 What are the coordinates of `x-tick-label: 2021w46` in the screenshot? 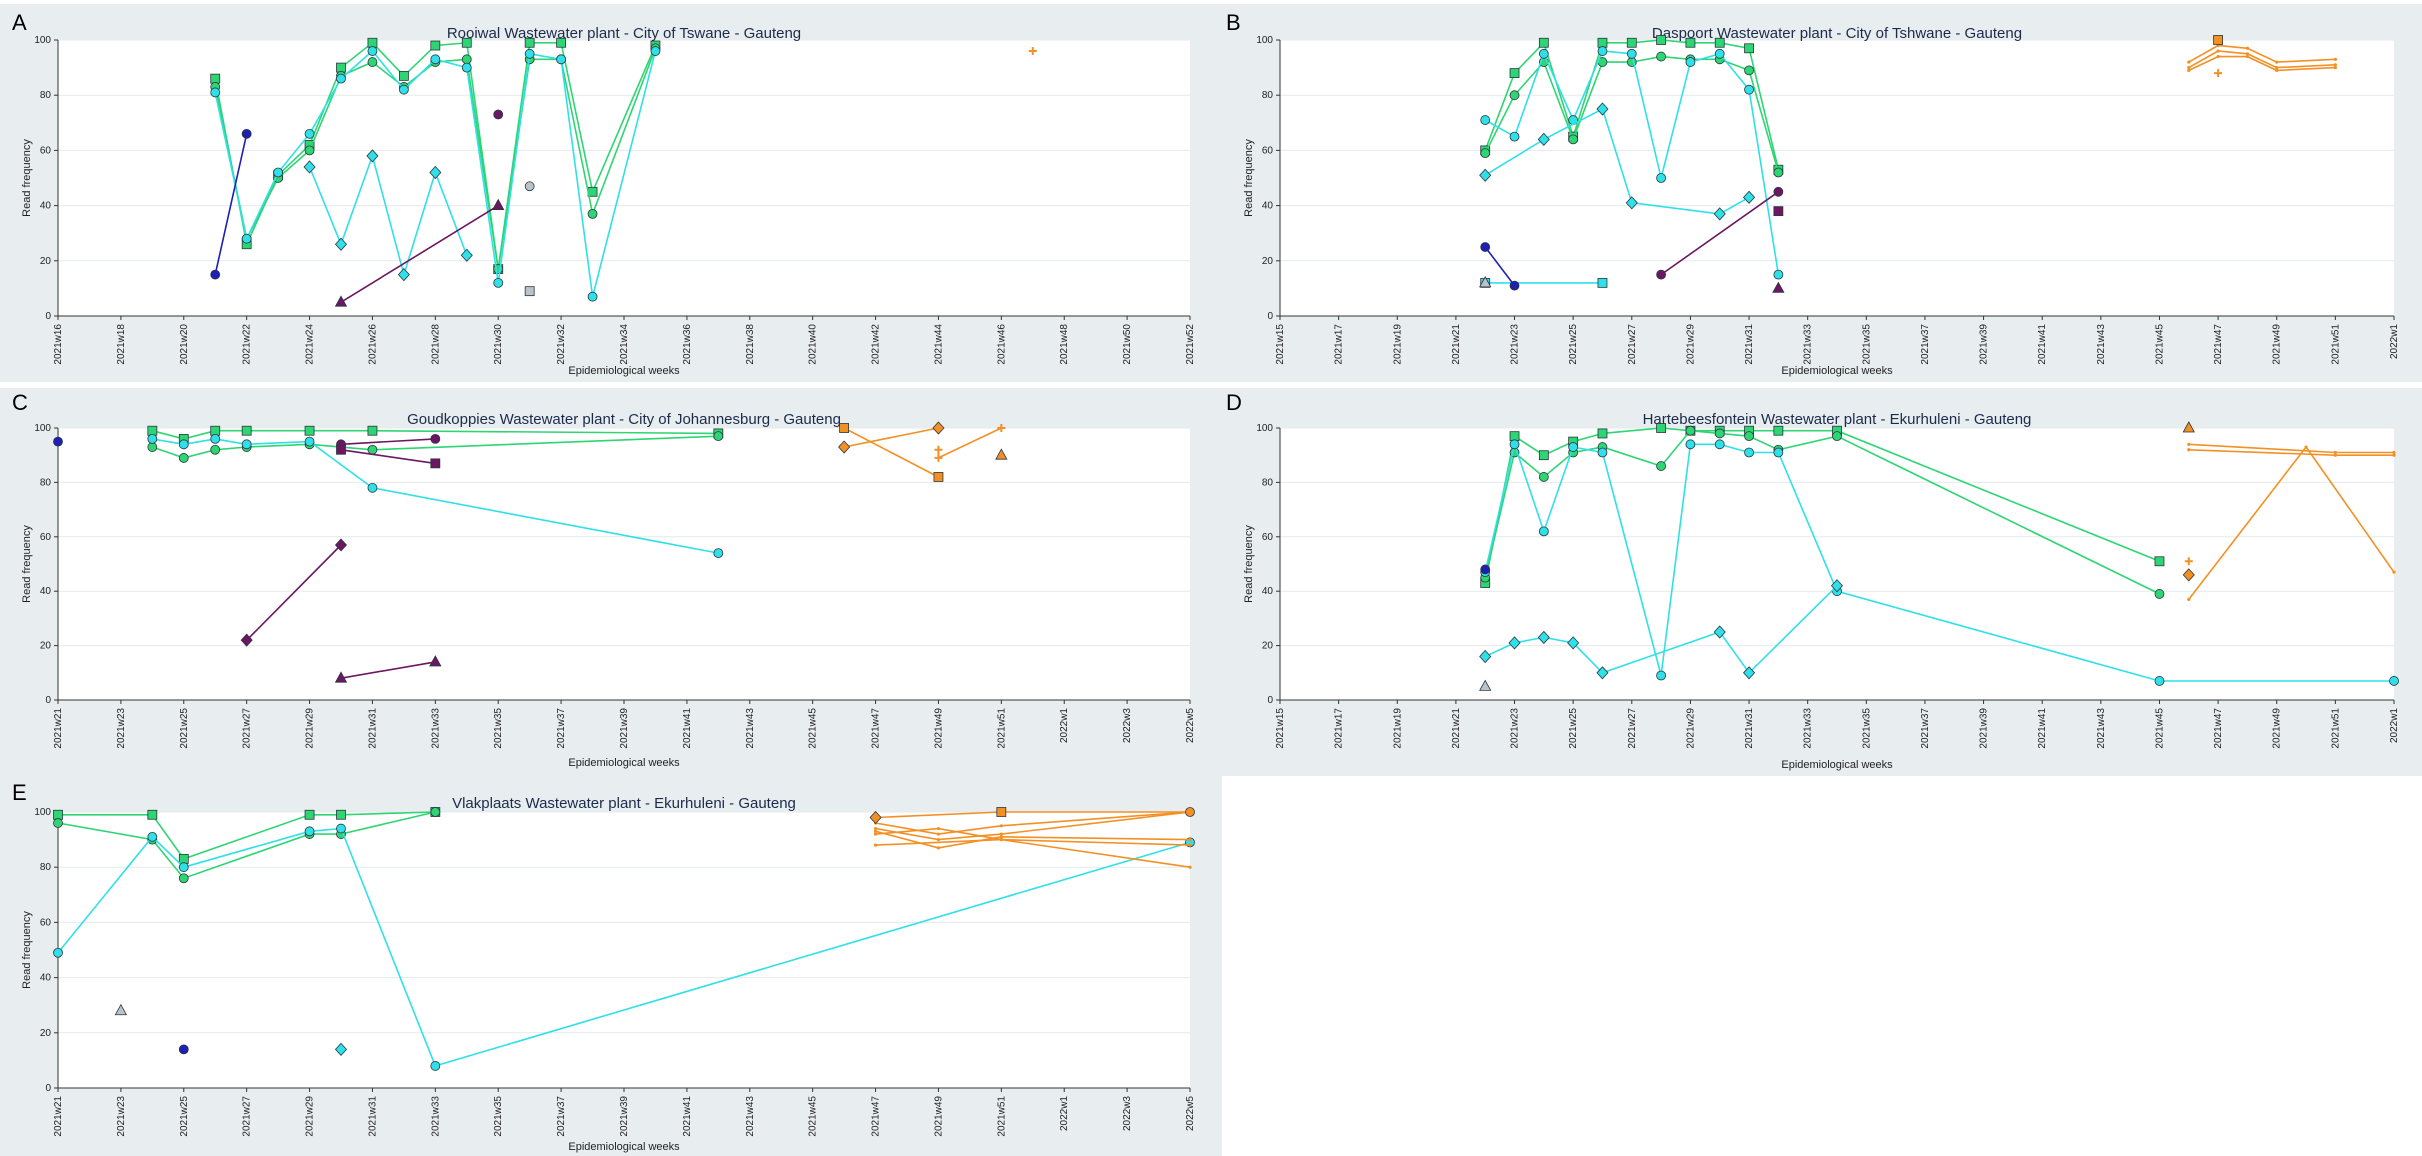 It's located at (1001, 344).